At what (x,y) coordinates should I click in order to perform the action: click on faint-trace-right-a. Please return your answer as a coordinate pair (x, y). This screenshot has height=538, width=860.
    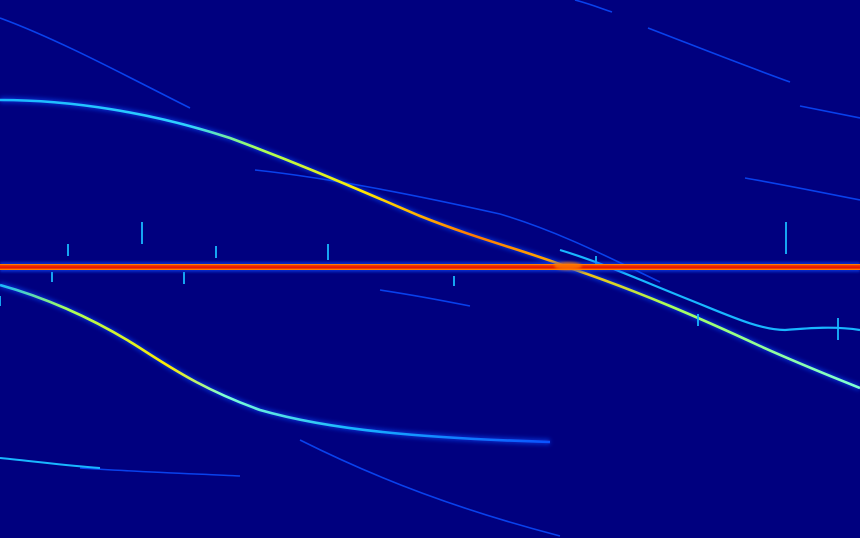
    Looking at the image, I should click on (829, 112).